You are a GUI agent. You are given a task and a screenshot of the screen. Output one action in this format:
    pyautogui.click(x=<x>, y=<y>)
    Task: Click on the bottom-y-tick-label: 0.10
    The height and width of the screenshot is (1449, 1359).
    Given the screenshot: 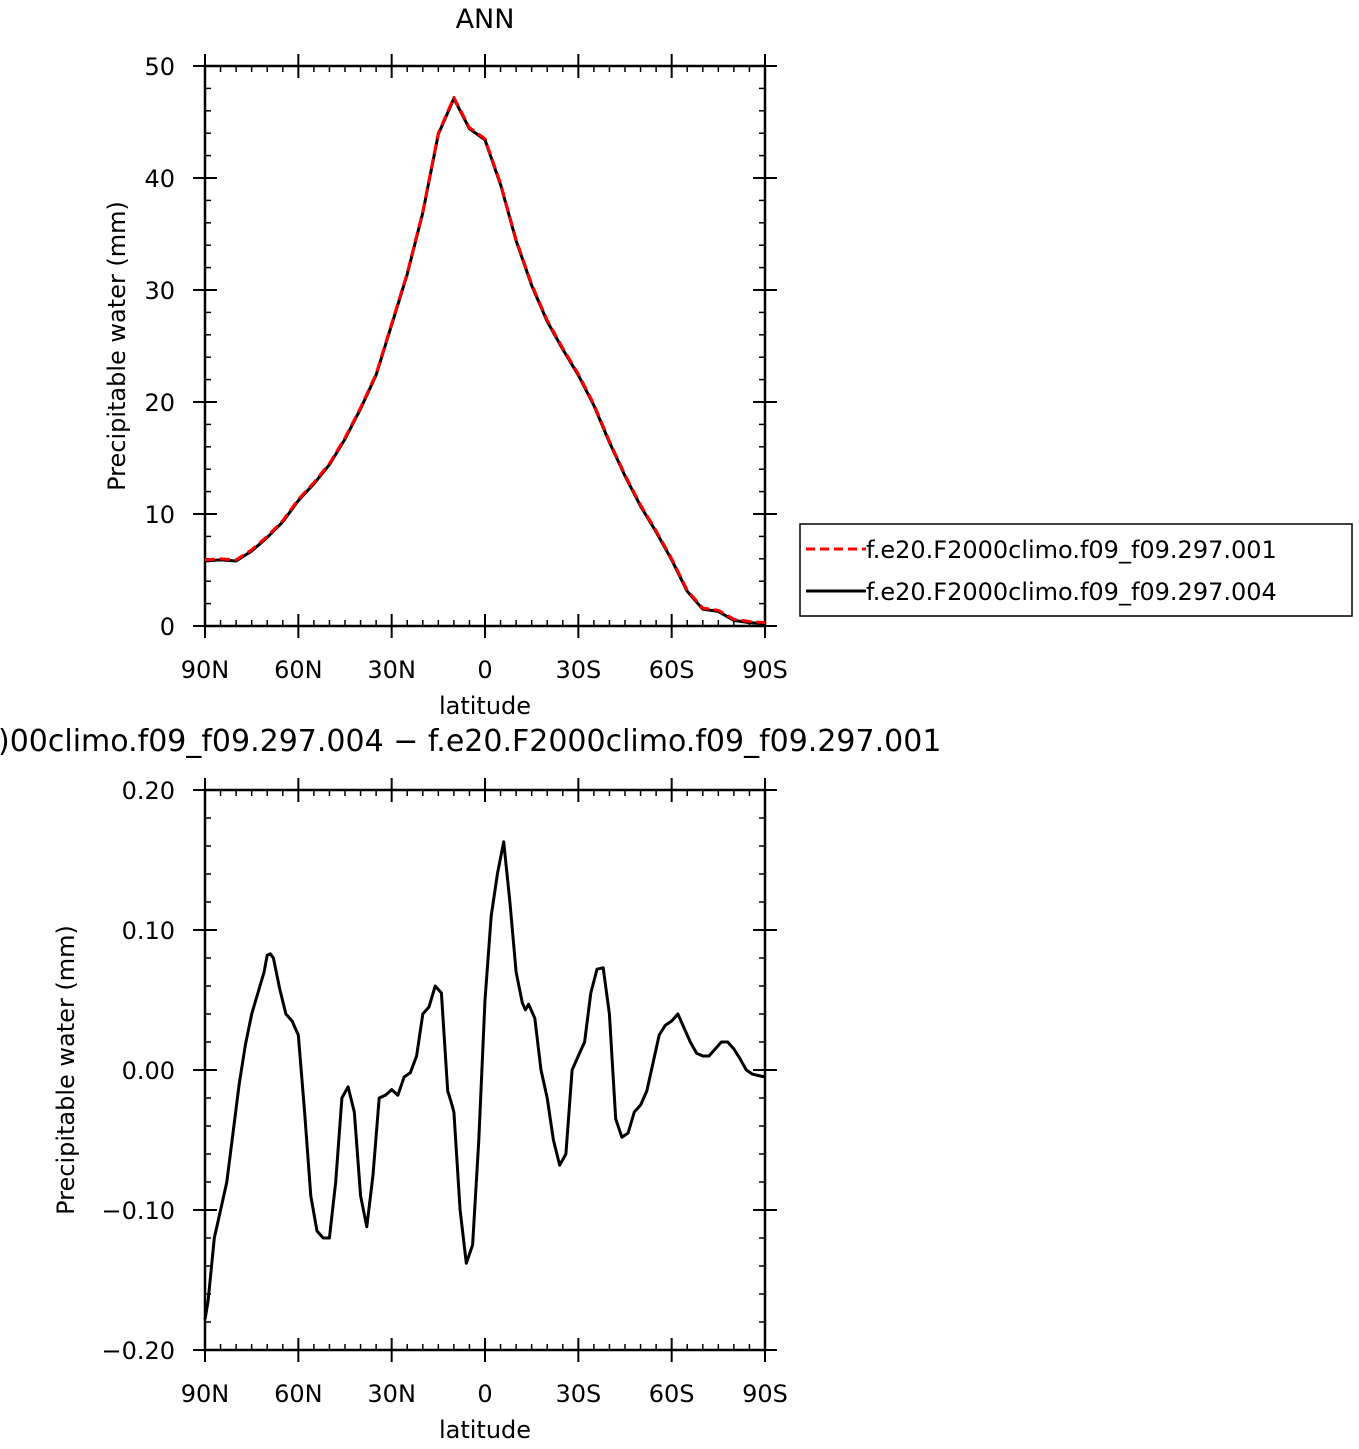 What is the action you would take?
    pyautogui.click(x=148, y=931)
    